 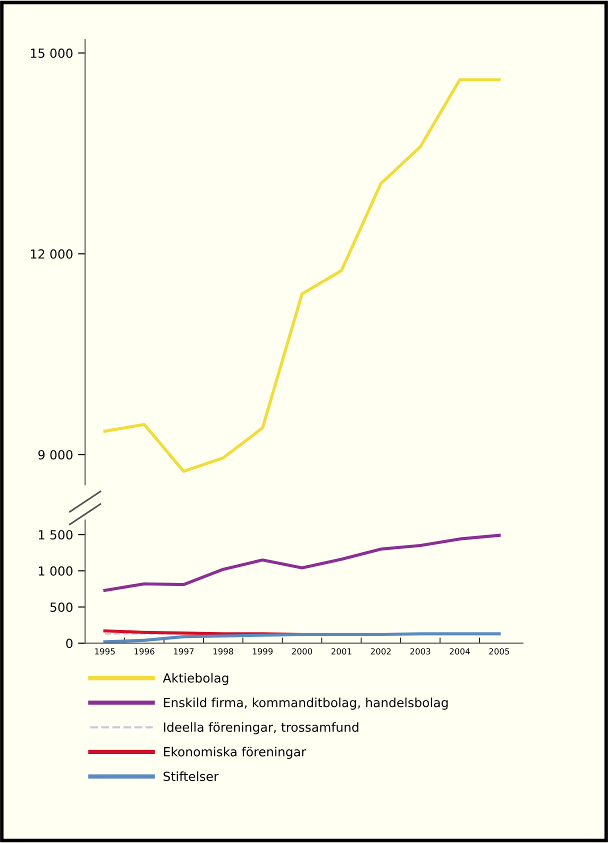 What do you see at coordinates (105, 651) in the screenshot?
I see `x-tick-label: 1995` at bounding box center [105, 651].